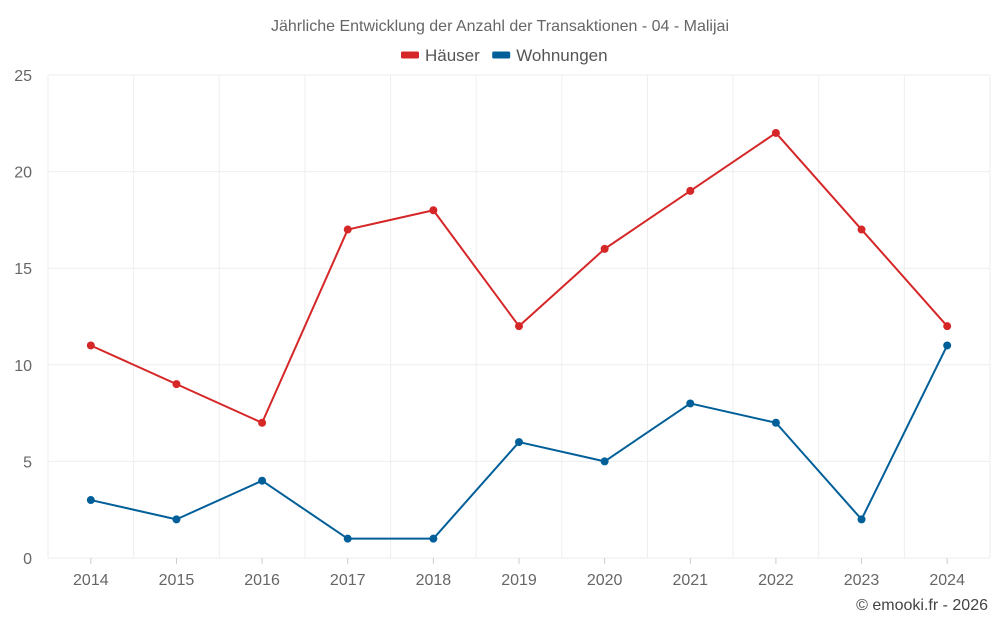 The width and height of the screenshot is (1000, 625). What do you see at coordinates (561, 55) in the screenshot?
I see `legend-label: Wohnungen` at bounding box center [561, 55].